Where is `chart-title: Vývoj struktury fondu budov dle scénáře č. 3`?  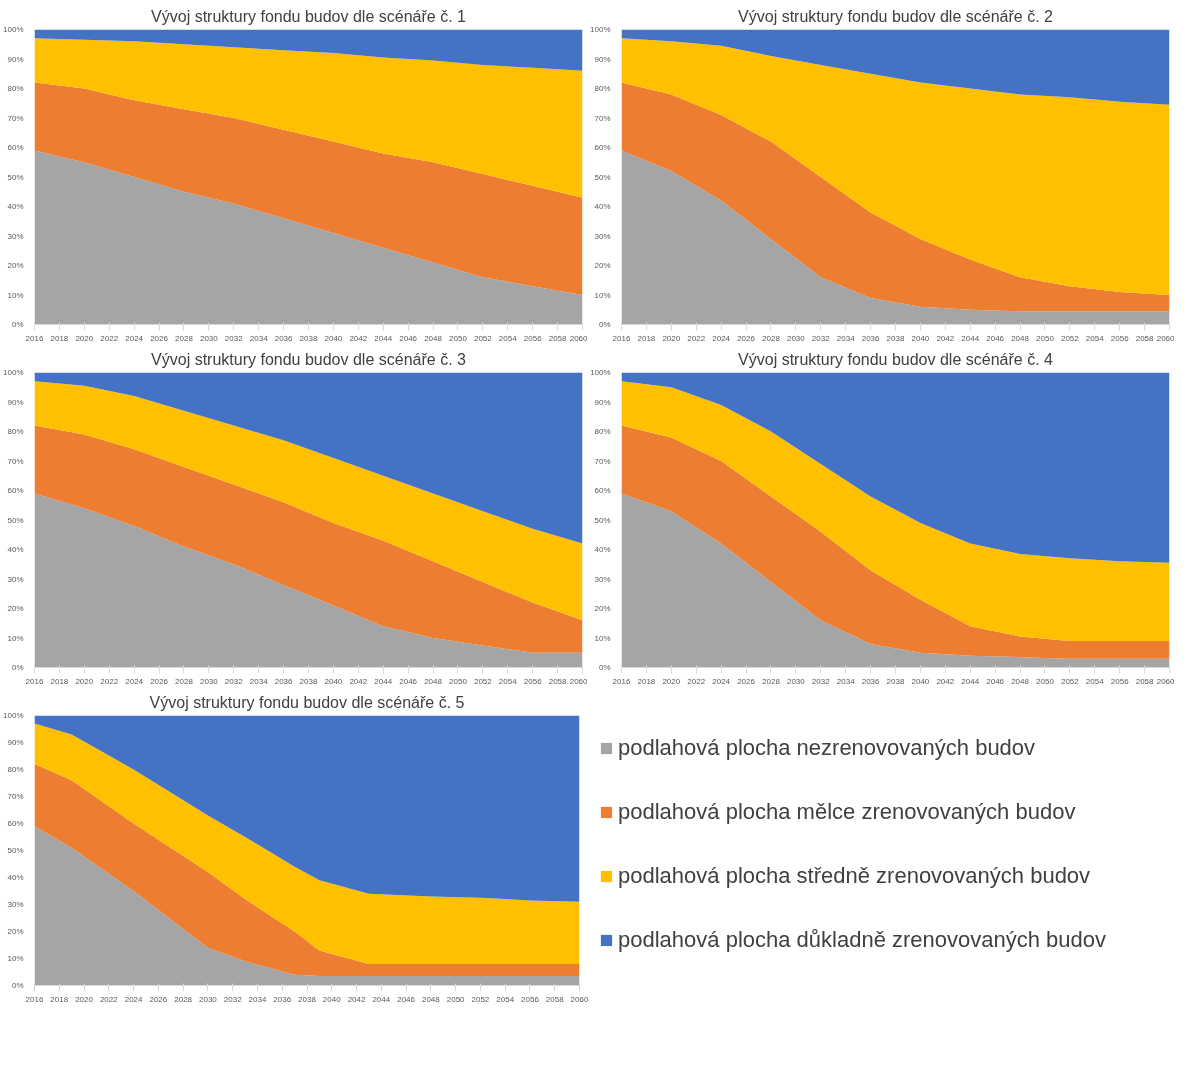
chart-title: Vývoj struktury fondu budov dle scénáře č. 3 is located at coordinates (309, 359).